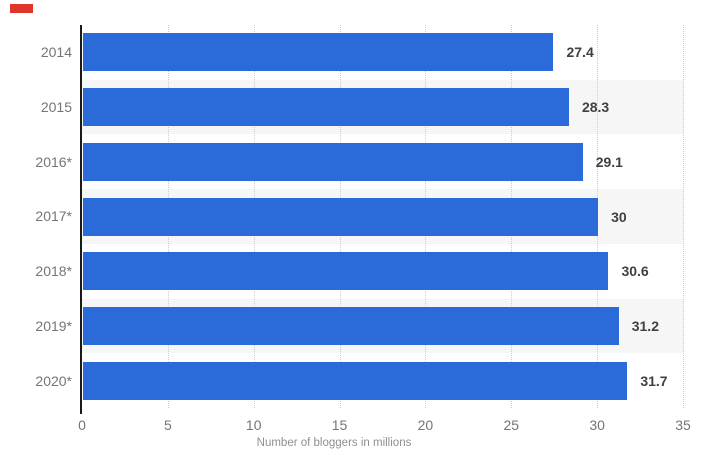  Describe the element at coordinates (253, 425) in the screenshot. I see `x-tick-label: 10` at that location.